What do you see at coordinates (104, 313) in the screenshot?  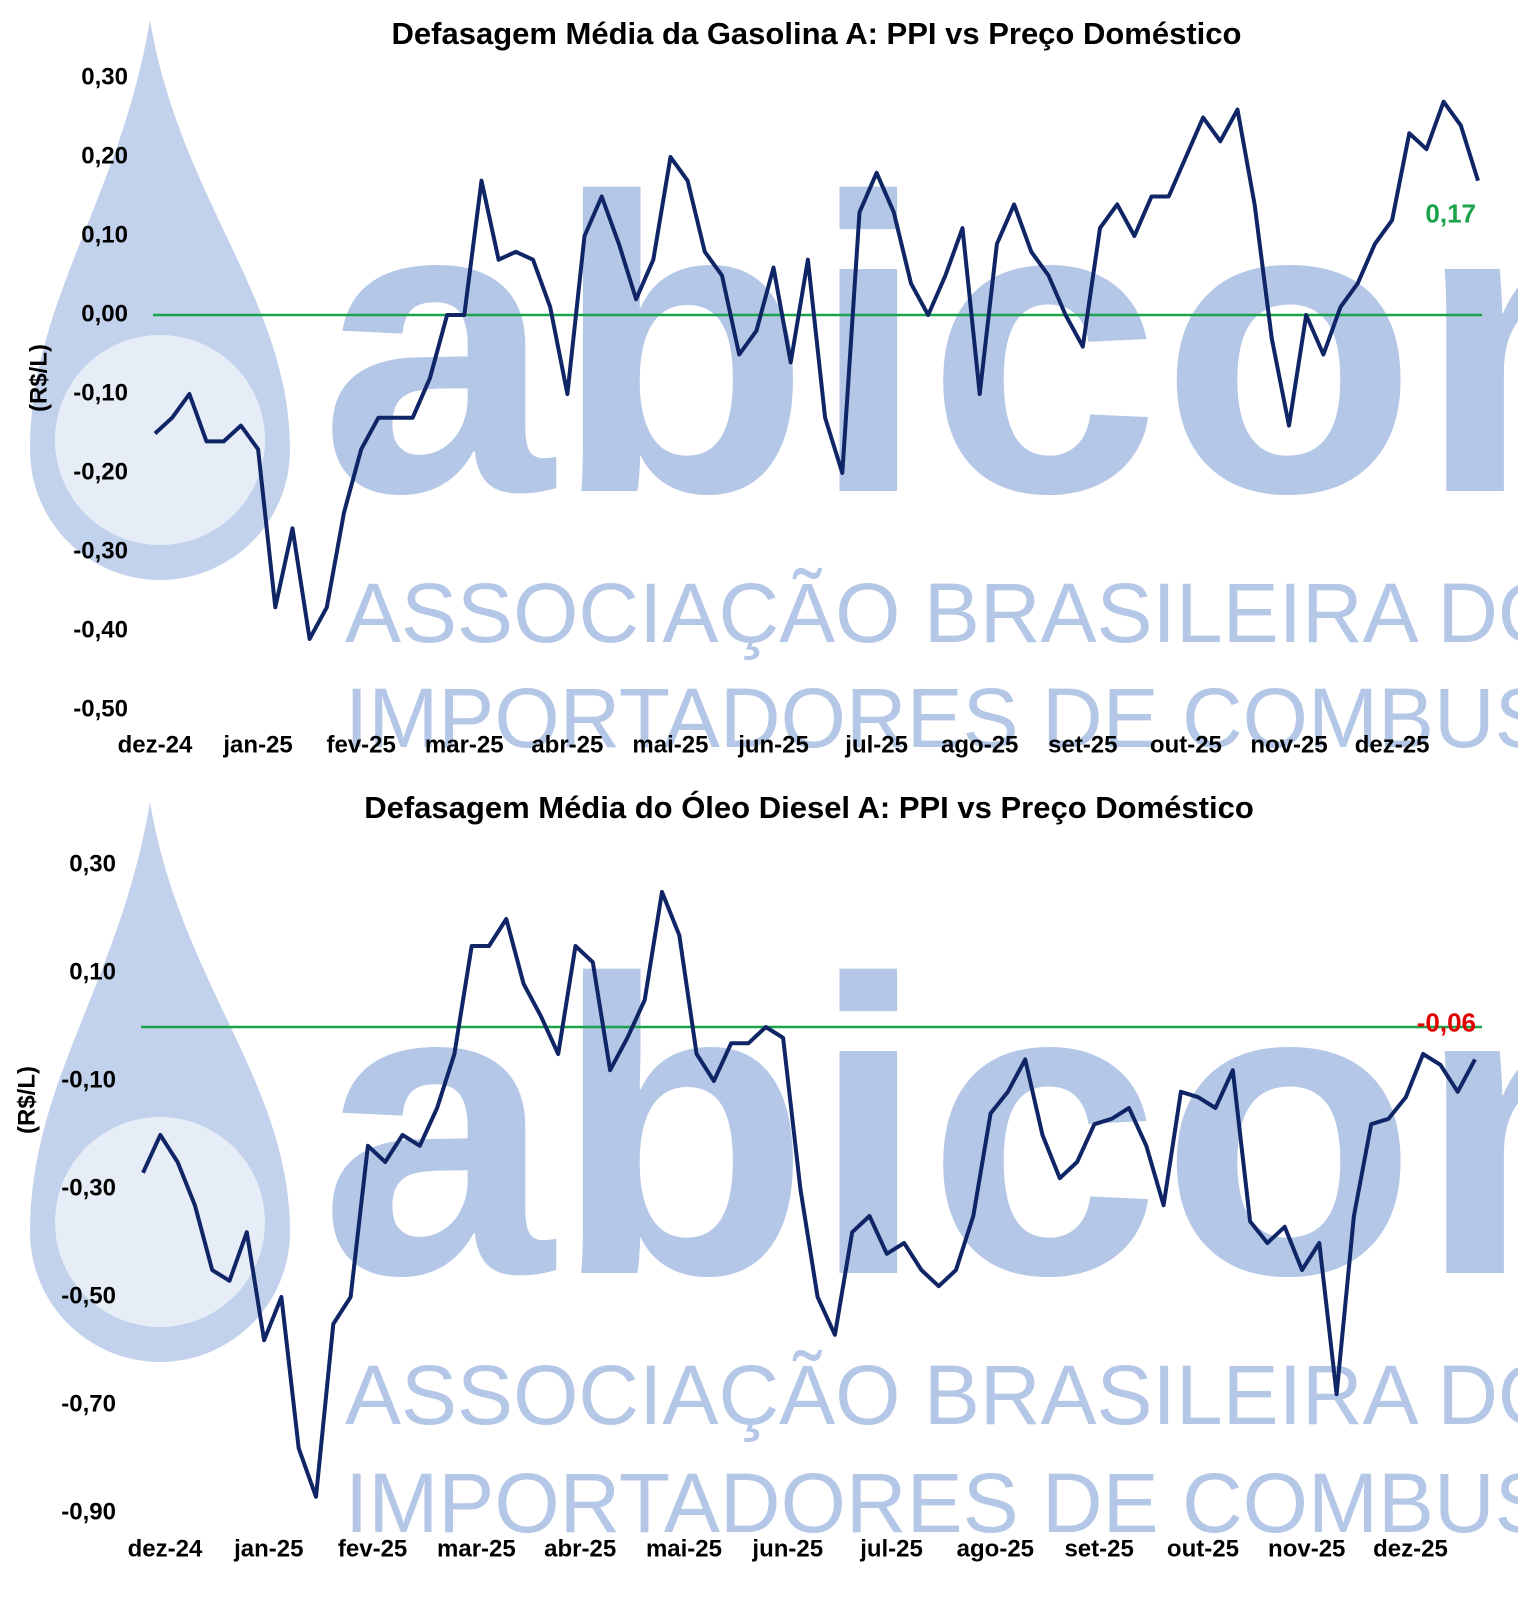 I see `y-tick-label: 0,00` at bounding box center [104, 313].